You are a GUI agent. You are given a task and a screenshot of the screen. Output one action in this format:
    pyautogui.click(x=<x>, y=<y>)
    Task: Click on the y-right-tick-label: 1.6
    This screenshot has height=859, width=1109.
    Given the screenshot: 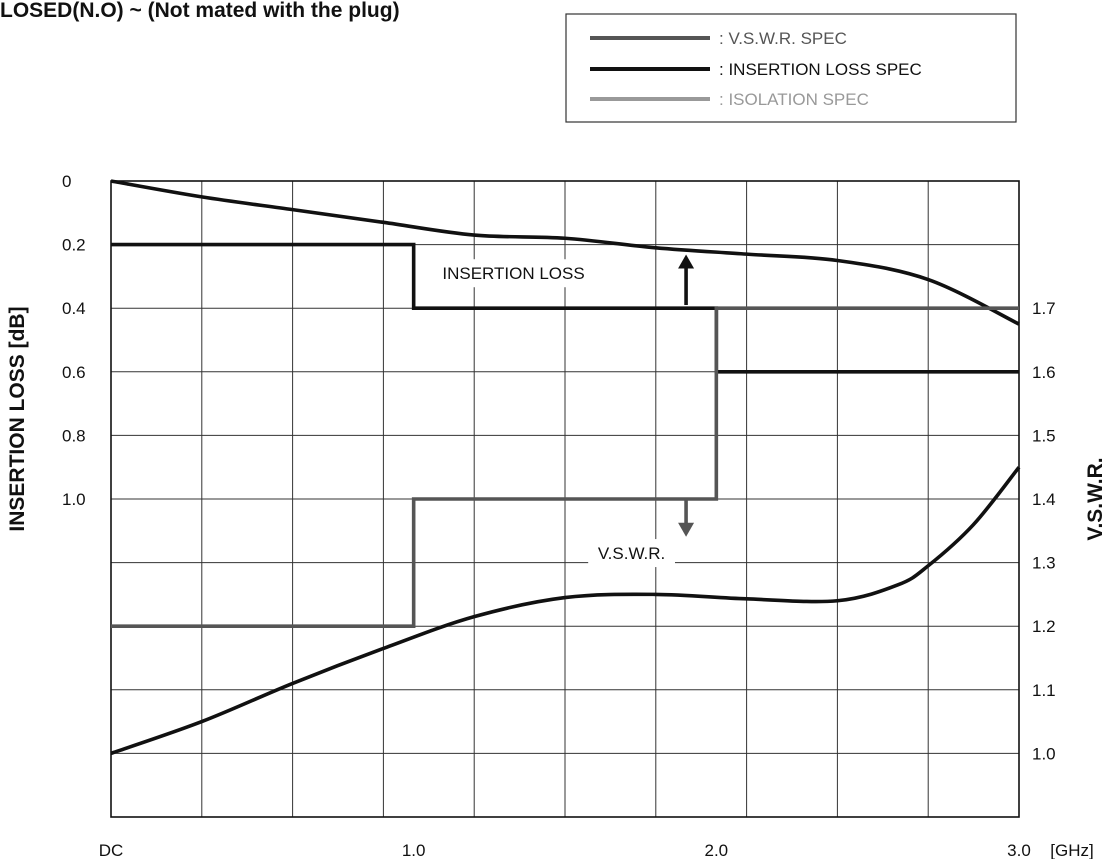 What is the action you would take?
    pyautogui.click(x=1044, y=372)
    